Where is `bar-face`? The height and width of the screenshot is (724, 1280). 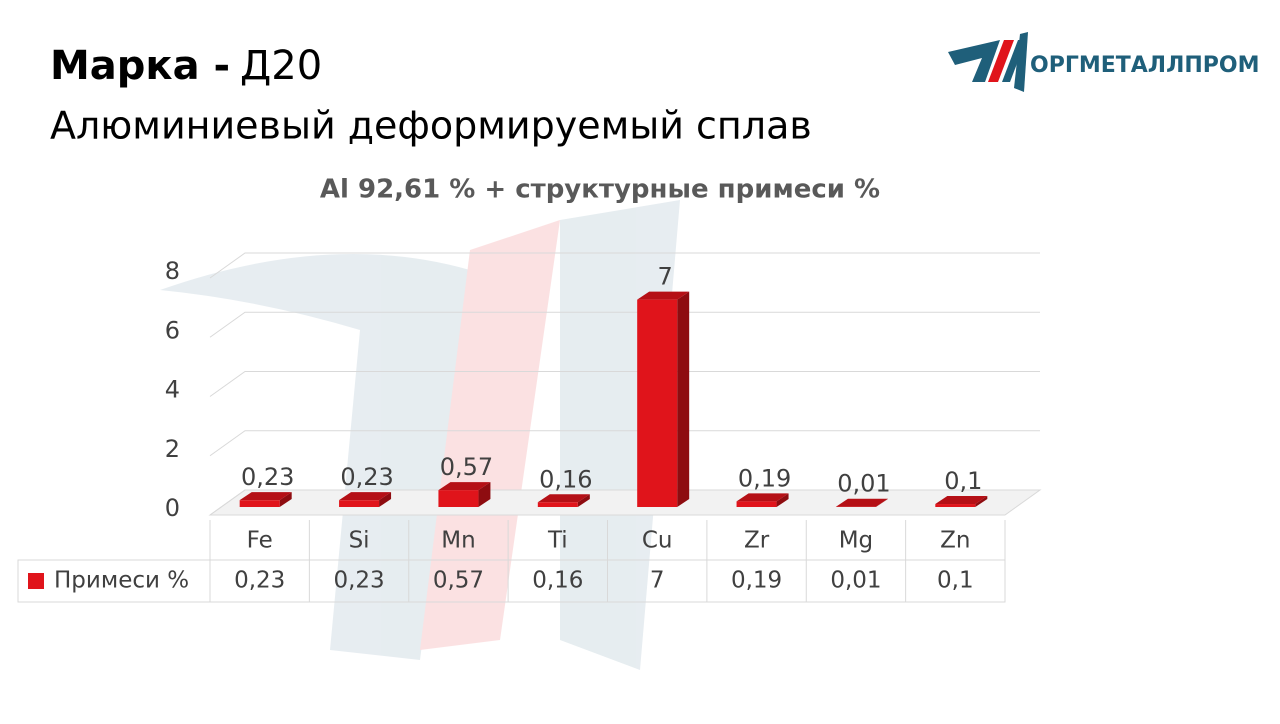
bar-face is located at coordinates (683, 399).